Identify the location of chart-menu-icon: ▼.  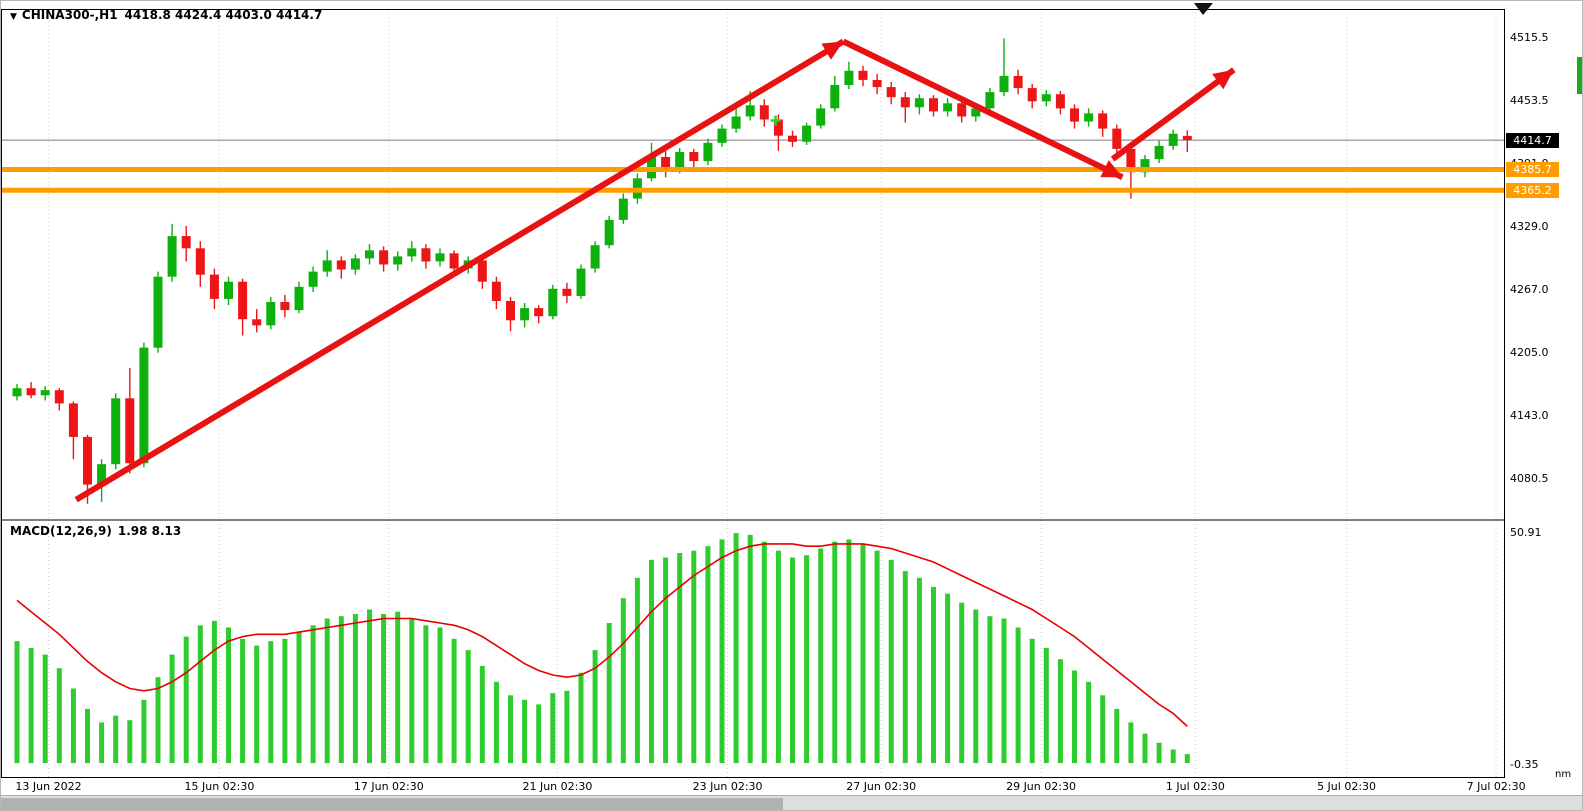
(13, 17).